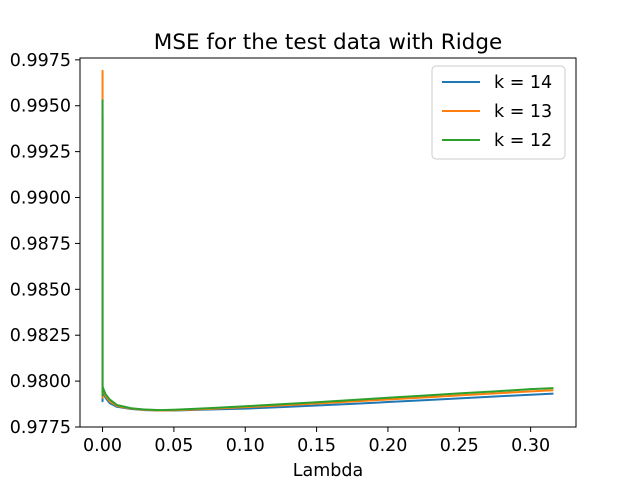  What do you see at coordinates (523, 83) in the screenshot?
I see `legend-label: k = 14` at bounding box center [523, 83].